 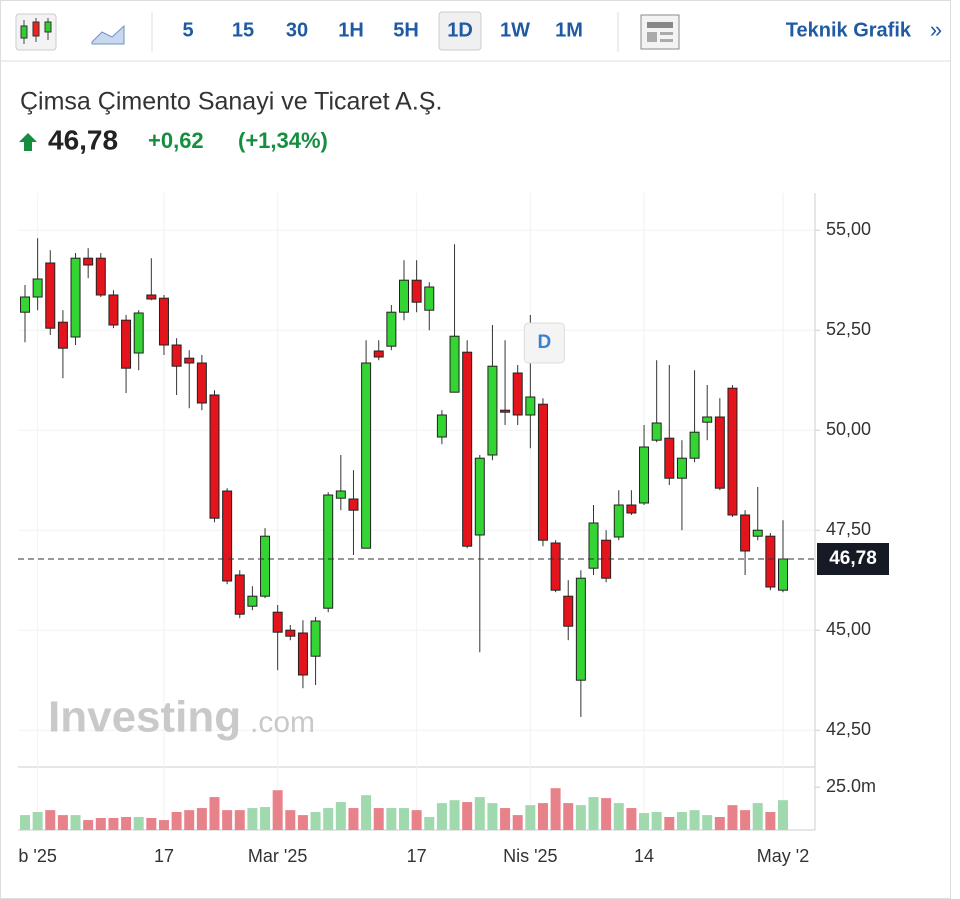 I want to click on y-tick-label: 50,00, so click(x=848, y=429).